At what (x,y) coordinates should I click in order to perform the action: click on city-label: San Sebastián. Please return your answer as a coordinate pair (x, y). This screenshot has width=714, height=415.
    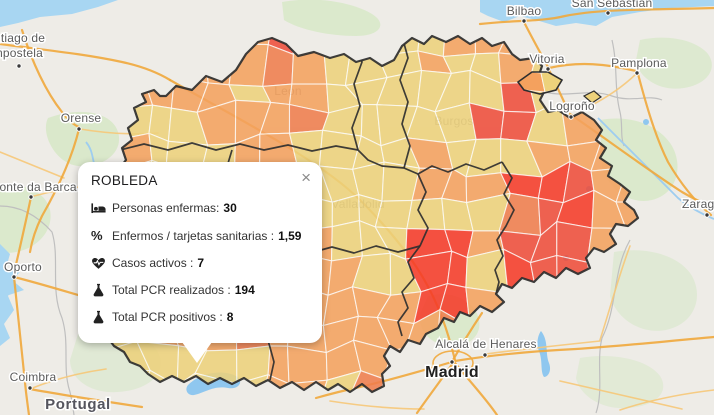
    Looking at the image, I should click on (612, 5).